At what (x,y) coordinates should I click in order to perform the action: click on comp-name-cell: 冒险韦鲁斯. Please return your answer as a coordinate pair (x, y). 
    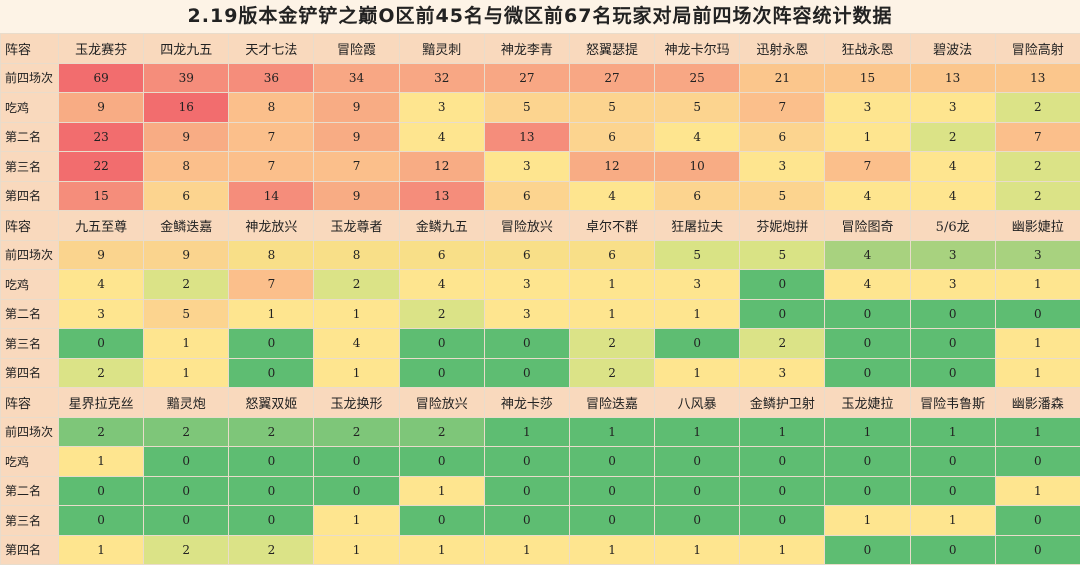
    Looking at the image, I should click on (952, 403).